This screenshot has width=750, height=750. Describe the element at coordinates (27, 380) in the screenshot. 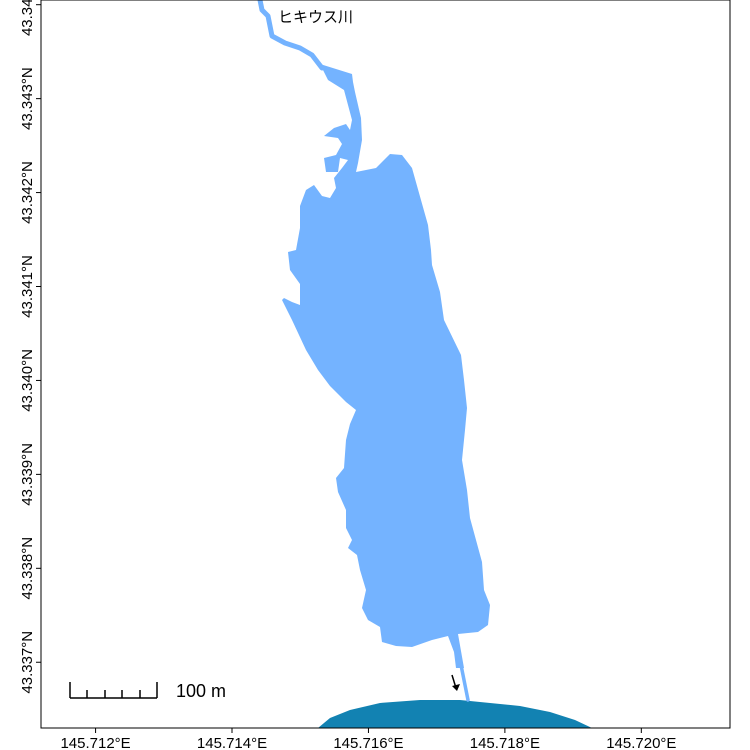

I see `y-tick-label-3: 43.340°N` at that location.